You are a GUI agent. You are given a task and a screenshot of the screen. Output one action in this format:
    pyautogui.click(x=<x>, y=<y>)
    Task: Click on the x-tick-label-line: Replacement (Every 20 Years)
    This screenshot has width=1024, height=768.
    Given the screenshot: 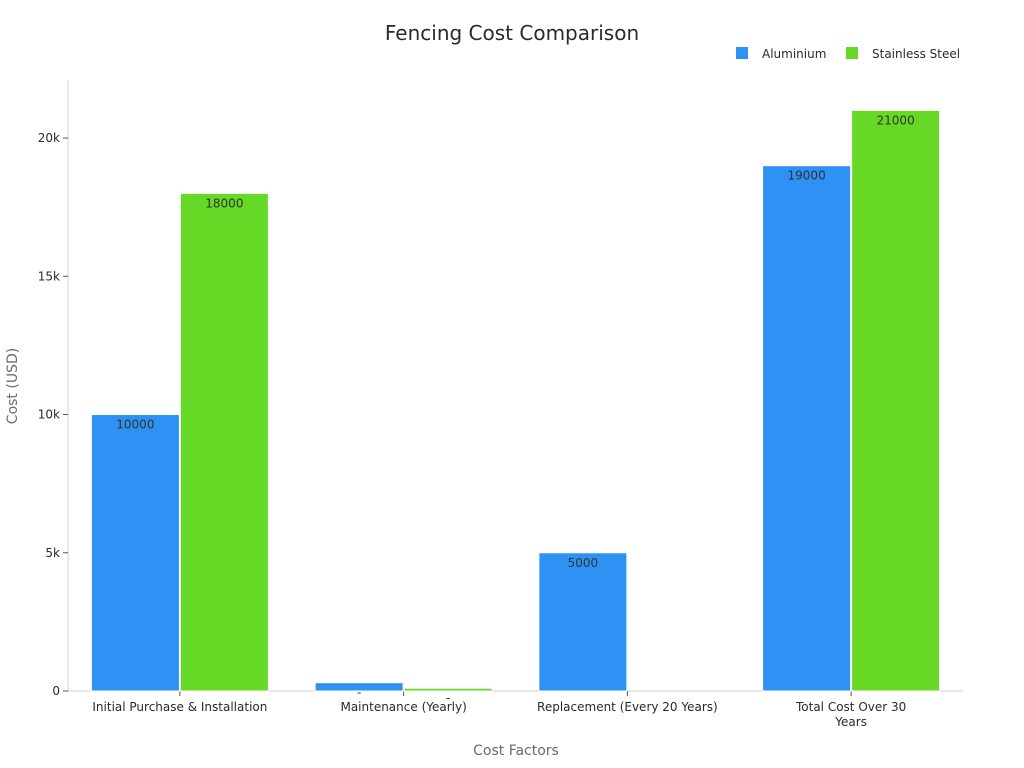 What is the action you would take?
    pyautogui.click(x=627, y=707)
    